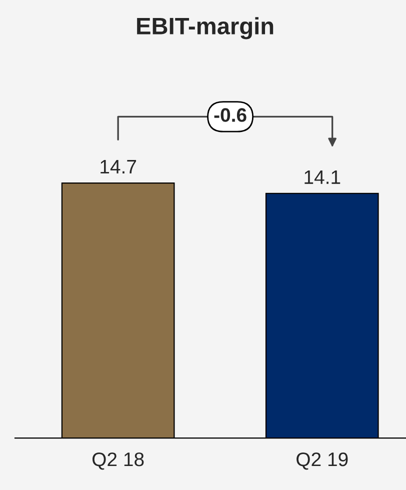  I want to click on data-label: 14.7, so click(118, 167).